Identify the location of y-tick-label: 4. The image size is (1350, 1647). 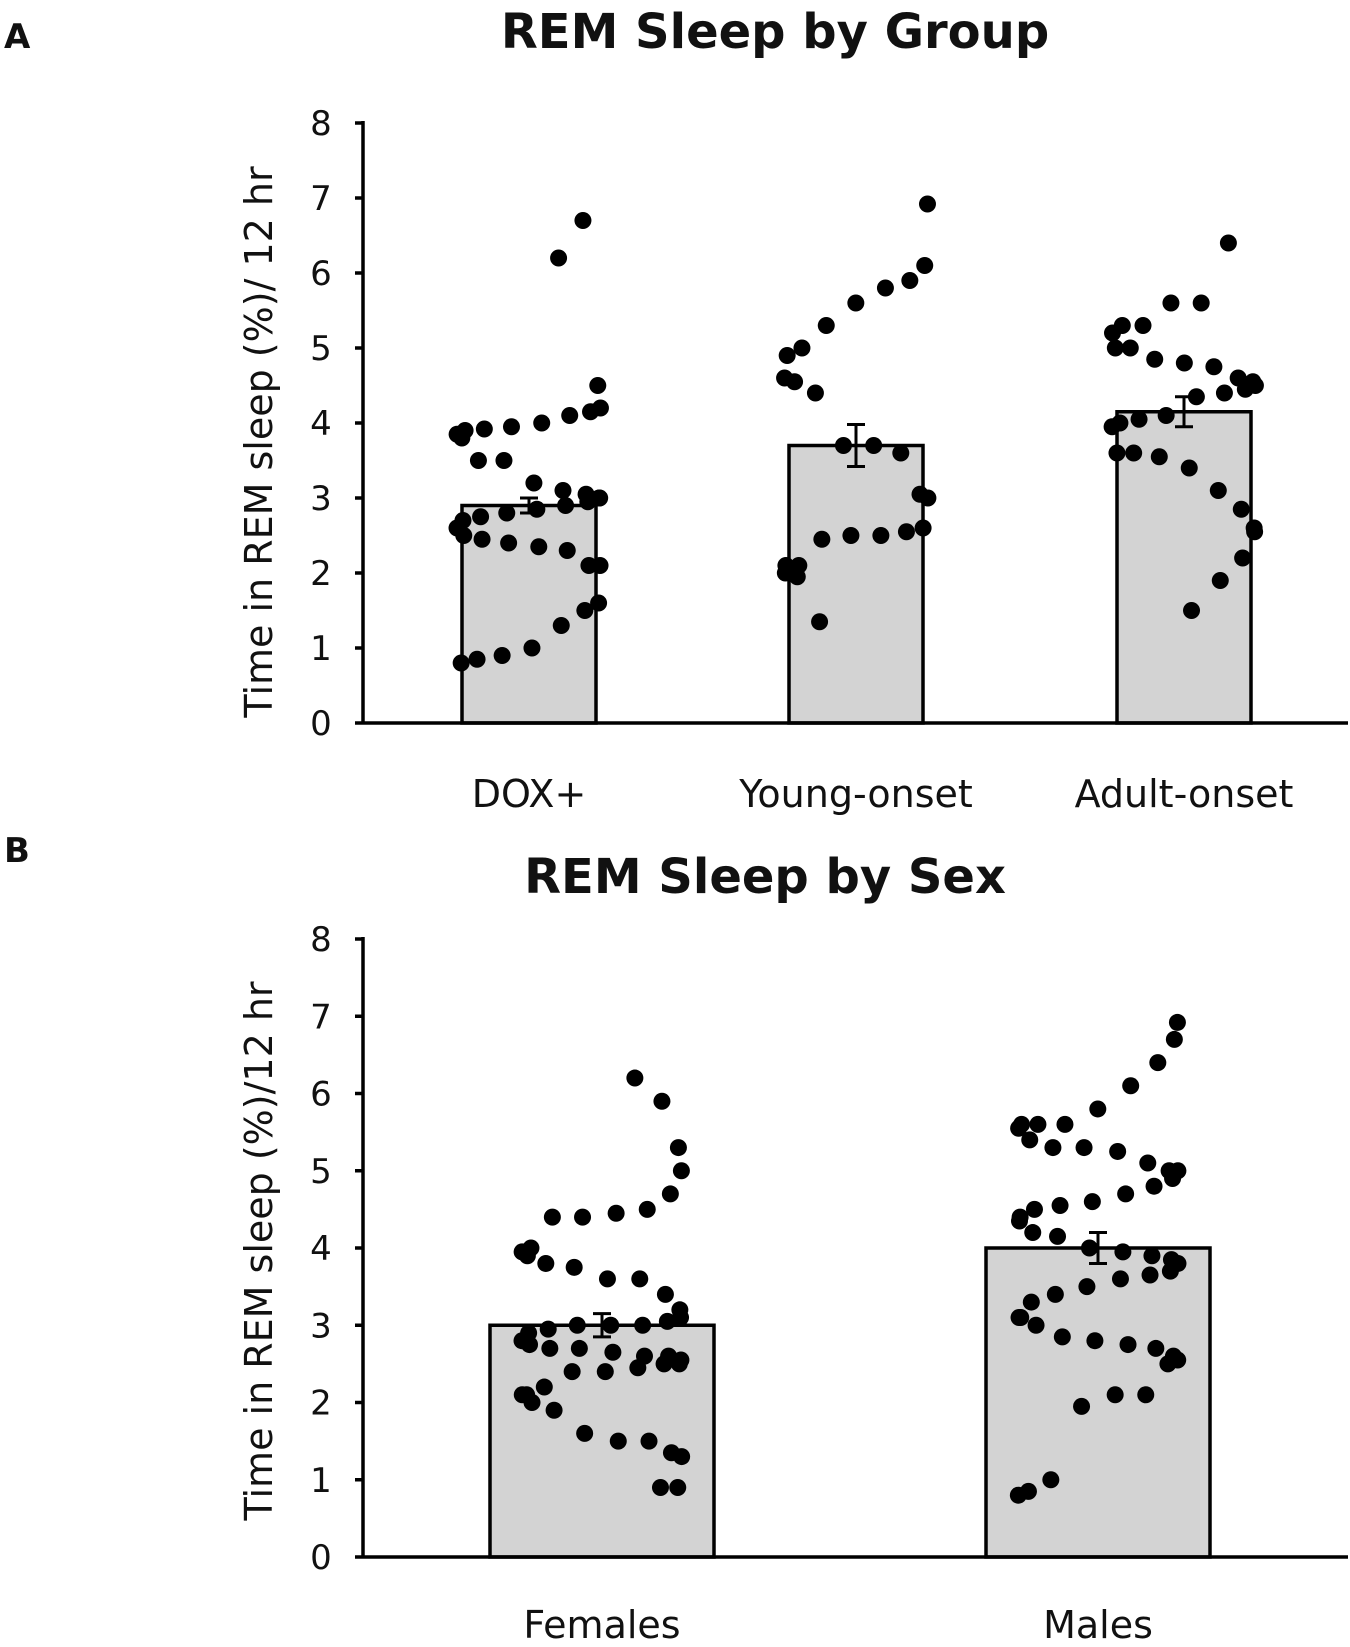
(321, 424).